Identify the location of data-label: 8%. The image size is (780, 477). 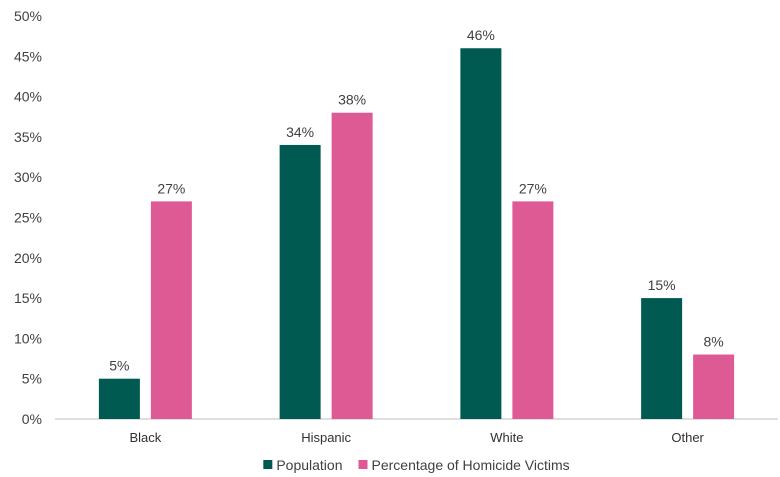
(714, 342).